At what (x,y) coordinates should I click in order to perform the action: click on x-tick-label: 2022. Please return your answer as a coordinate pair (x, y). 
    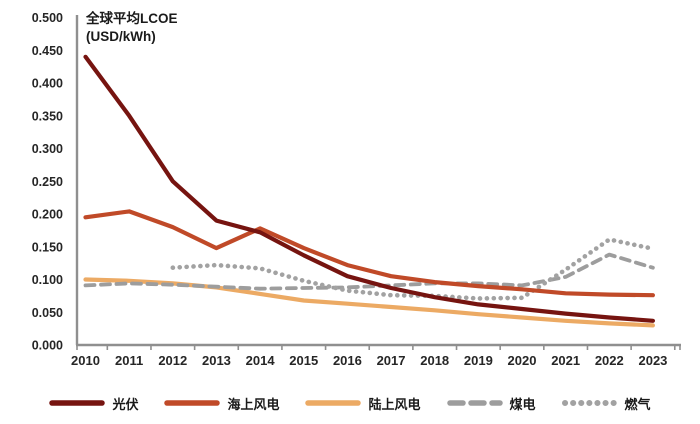
    Looking at the image, I should click on (609, 360).